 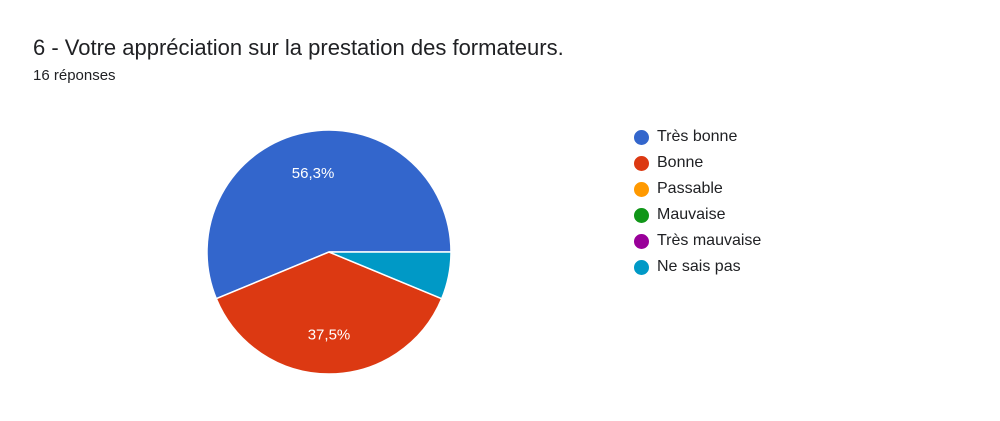 I want to click on legend-item-2: Bonne, so click(x=697, y=163).